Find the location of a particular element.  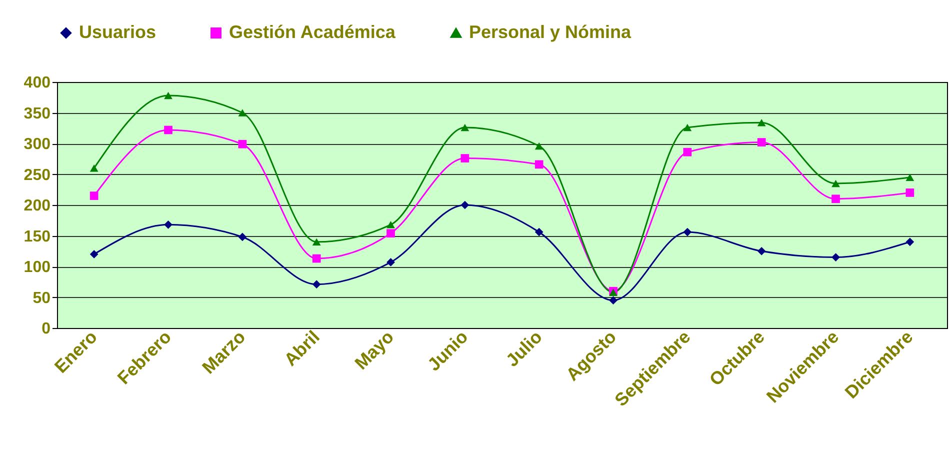

y-tick-label: 250 is located at coordinates (37, 175).